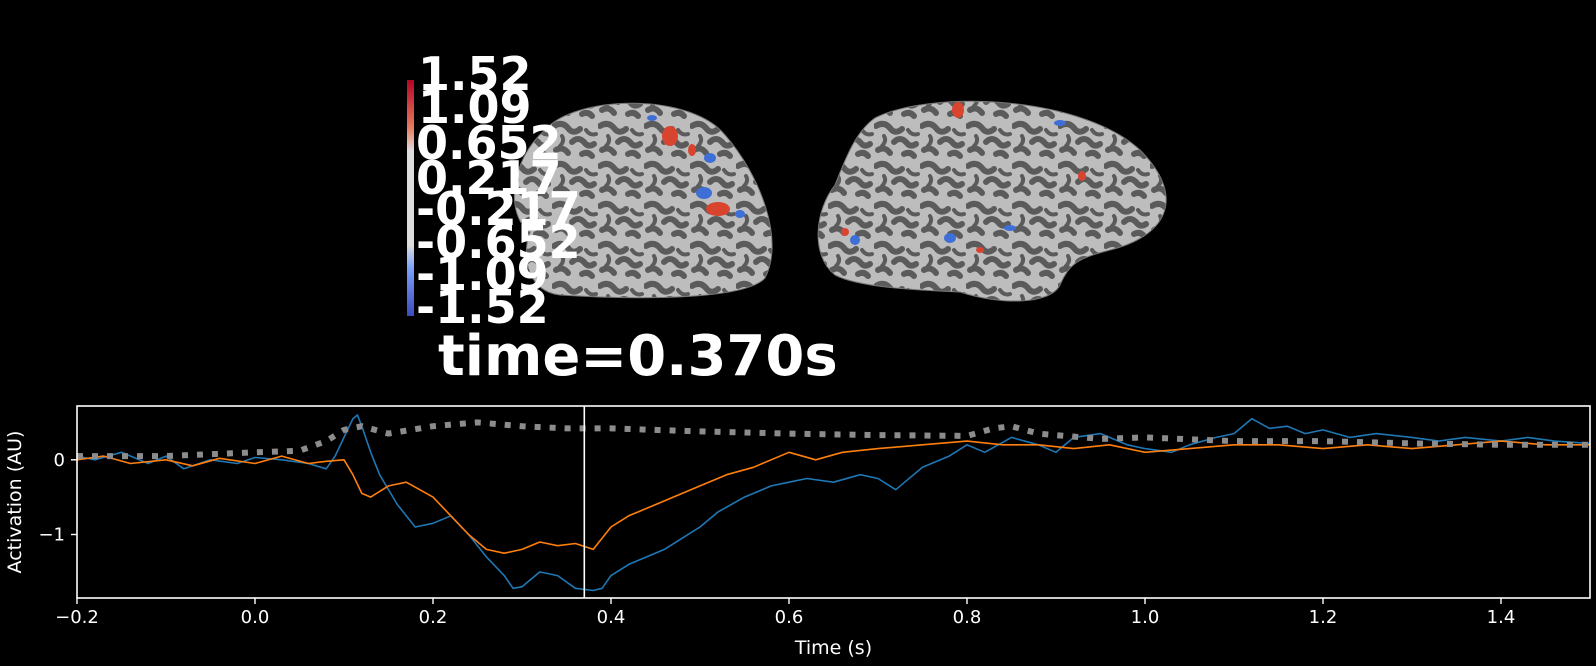 This screenshot has height=666, width=1596. What do you see at coordinates (57, 497) in the screenshot?
I see `y-axis: 0 −1` at bounding box center [57, 497].